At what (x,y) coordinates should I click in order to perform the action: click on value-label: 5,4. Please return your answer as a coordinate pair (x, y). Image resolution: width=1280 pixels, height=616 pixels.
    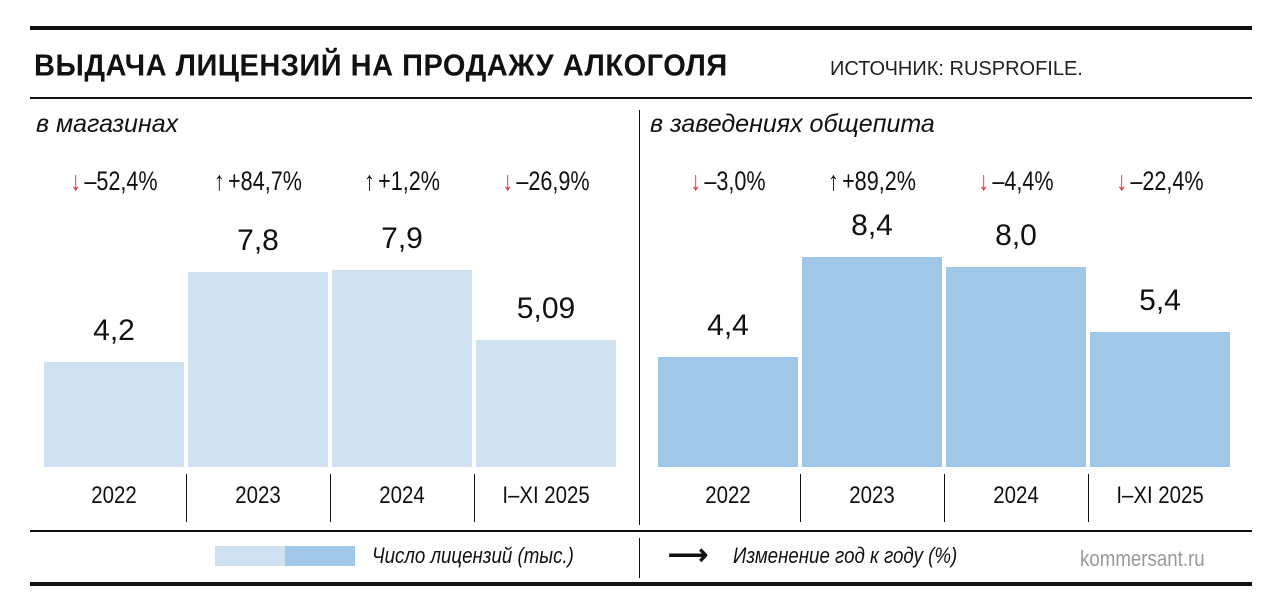
    Looking at the image, I should click on (1160, 300).